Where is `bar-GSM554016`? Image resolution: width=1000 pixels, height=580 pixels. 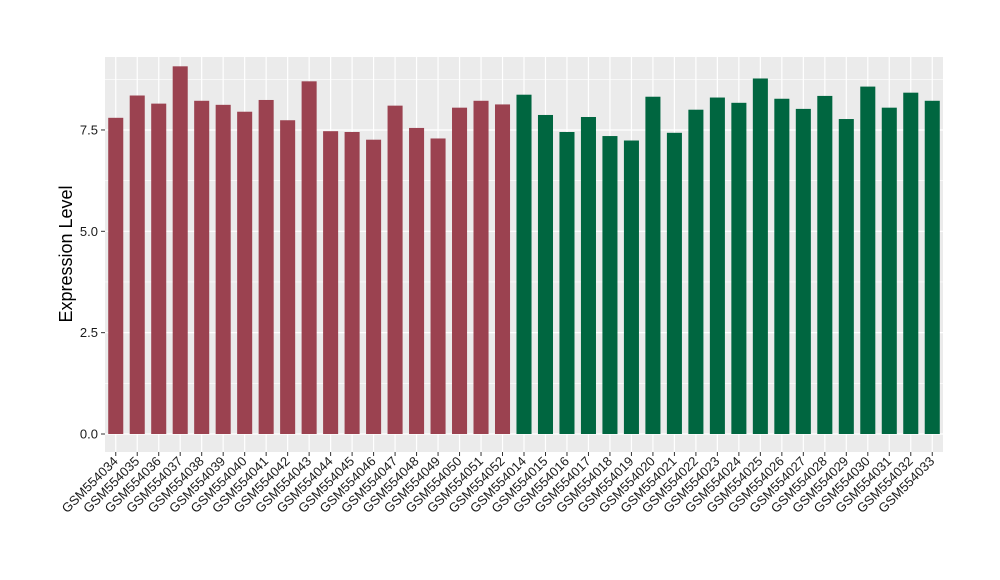
bar-GSM554016 is located at coordinates (567, 282).